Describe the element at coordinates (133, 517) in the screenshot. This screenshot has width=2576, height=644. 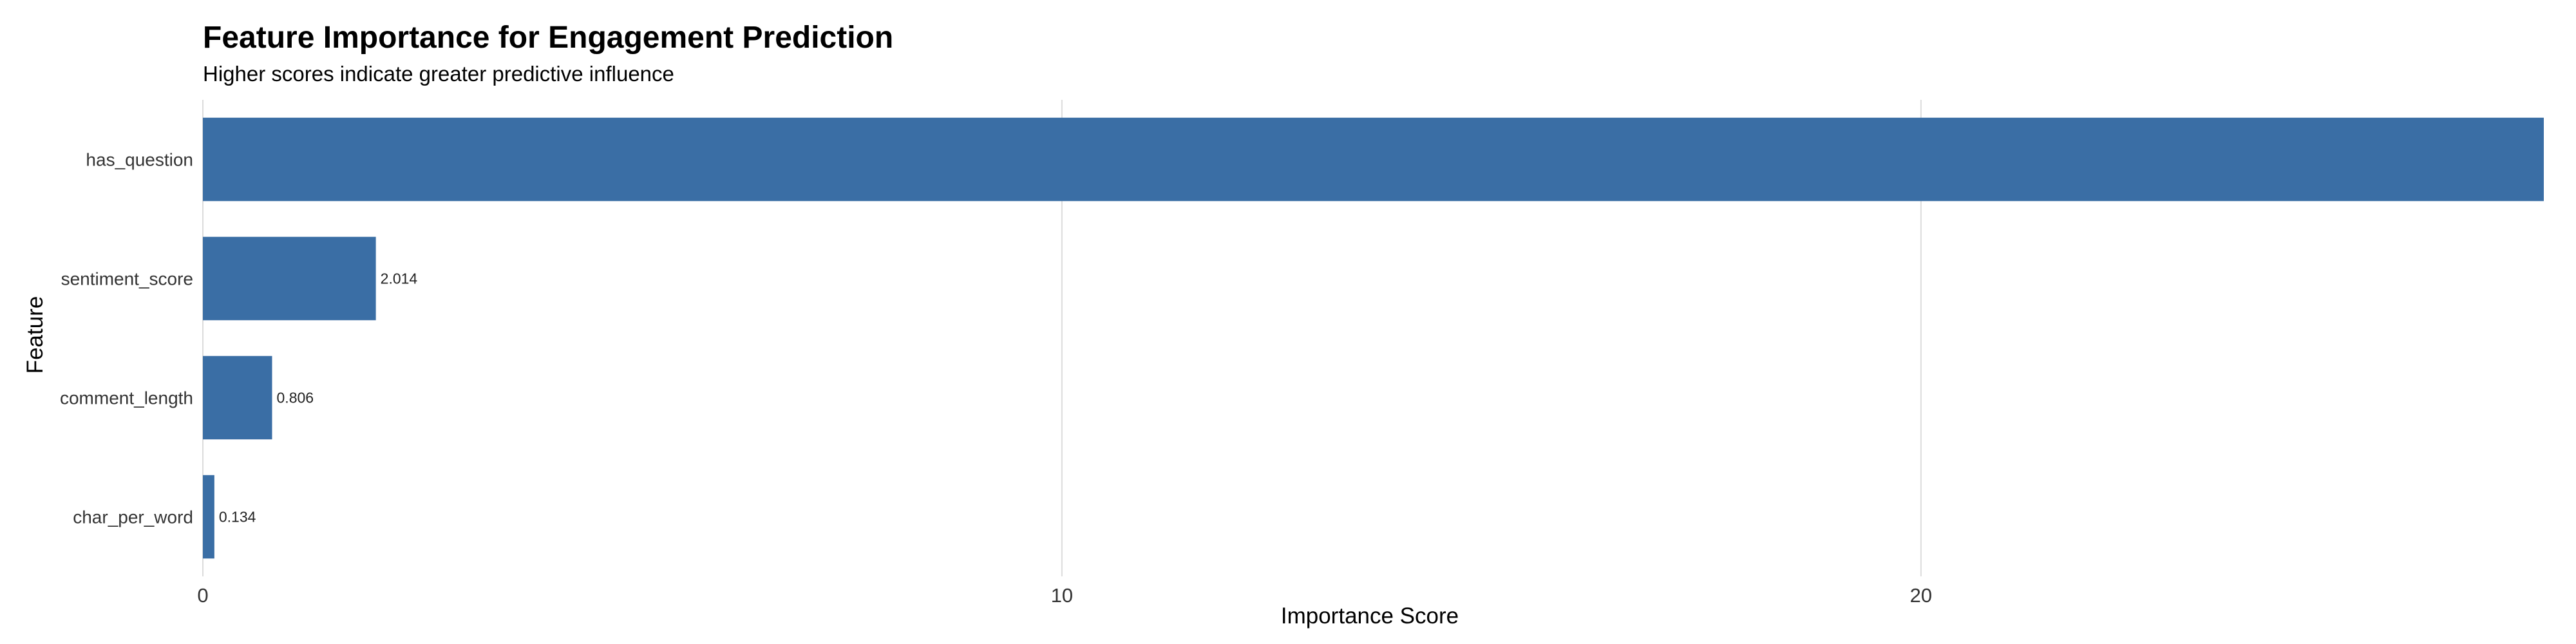
I see `category-label-char_per_word: char_per_word` at that location.